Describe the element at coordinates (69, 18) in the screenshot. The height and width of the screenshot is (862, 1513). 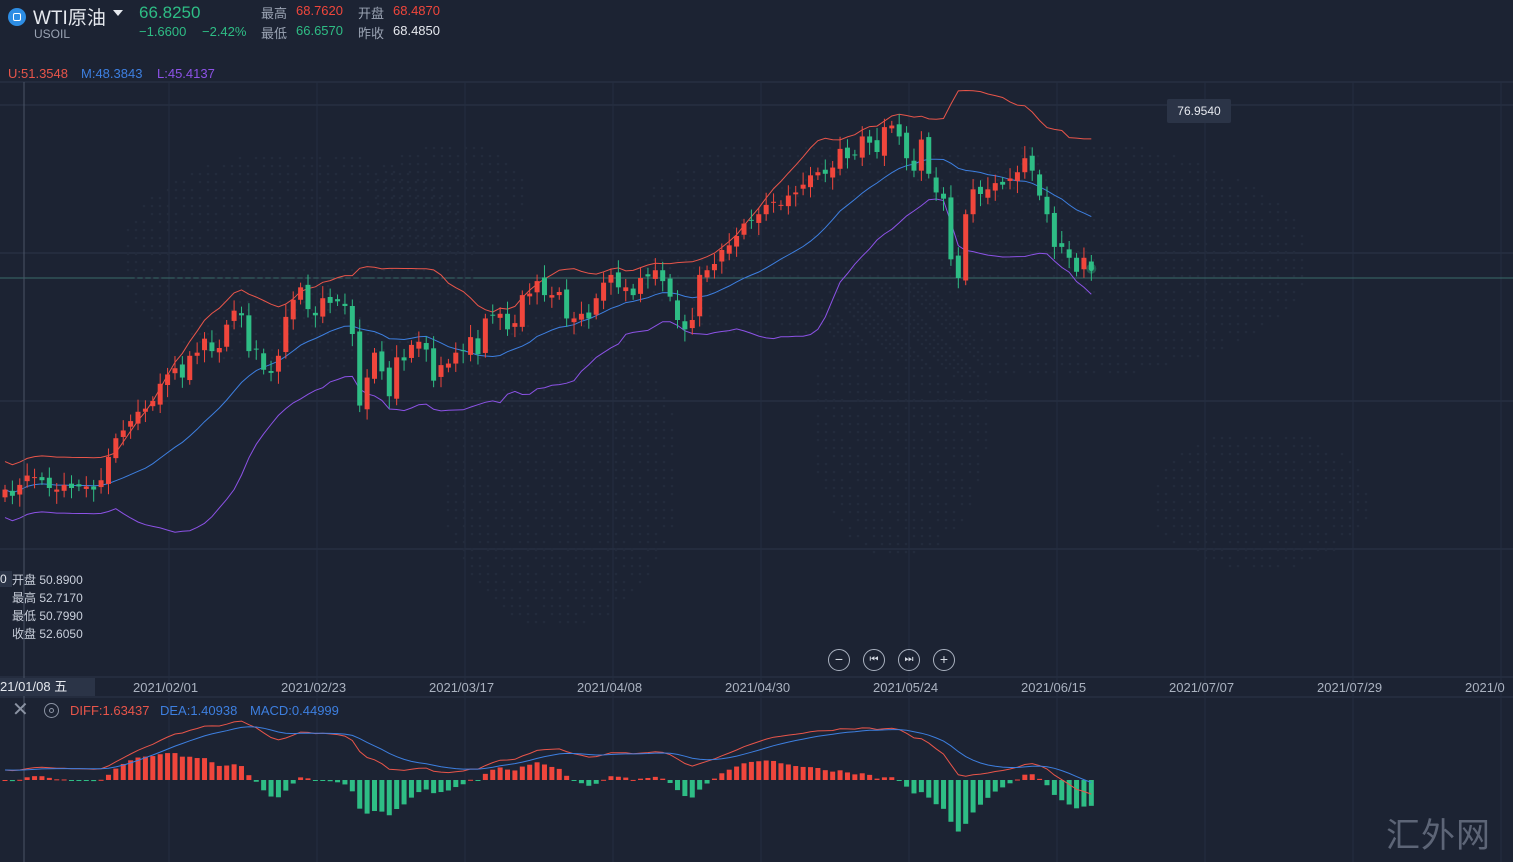
I see `symbol-name: WTI原油` at that location.